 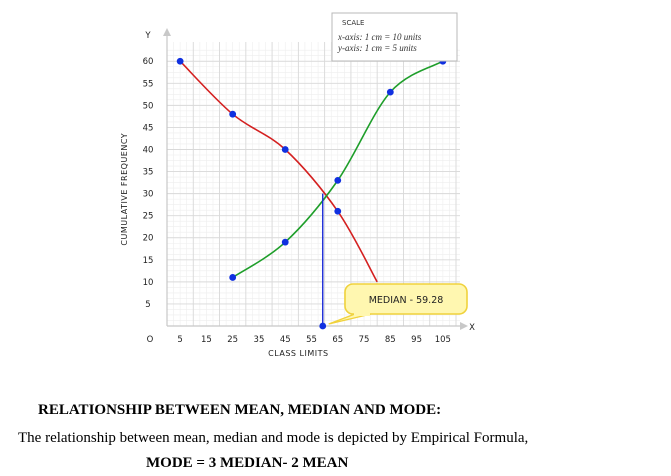 I want to click on x-tick-label: 85, so click(x=390, y=340).